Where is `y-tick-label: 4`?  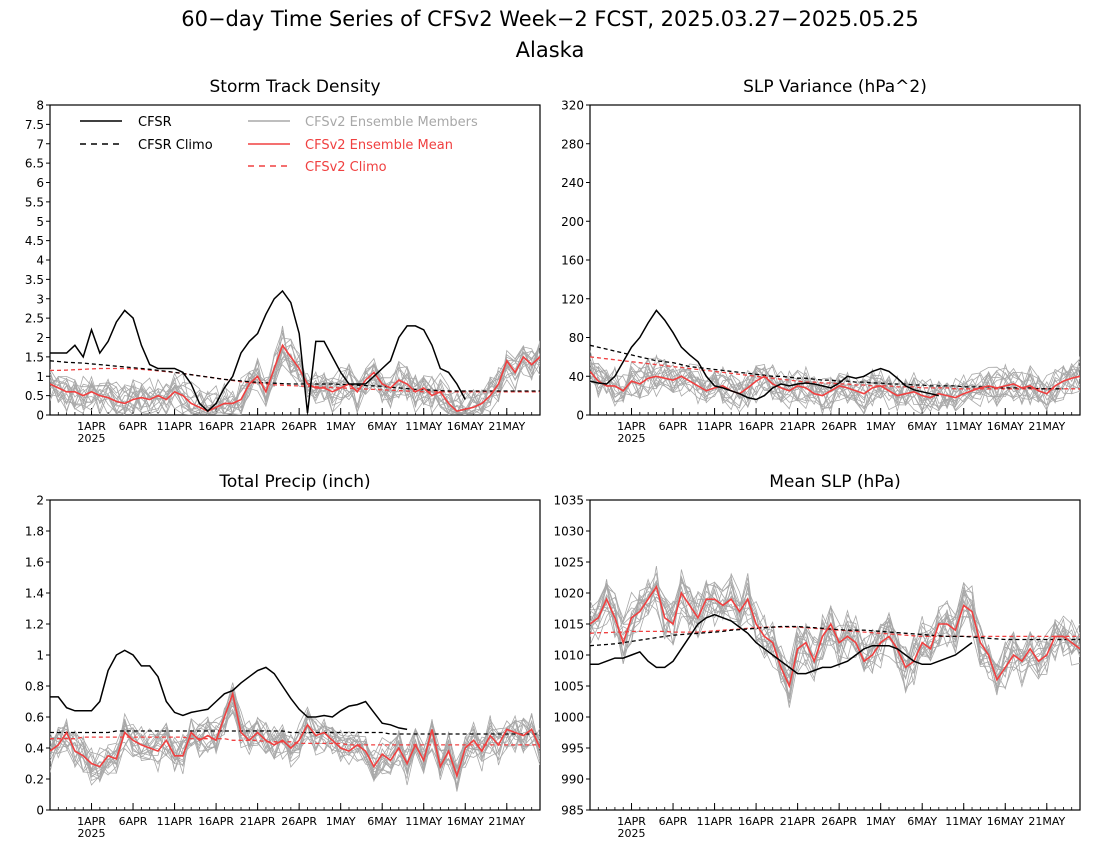
y-tick-label: 4 is located at coordinates (40, 261).